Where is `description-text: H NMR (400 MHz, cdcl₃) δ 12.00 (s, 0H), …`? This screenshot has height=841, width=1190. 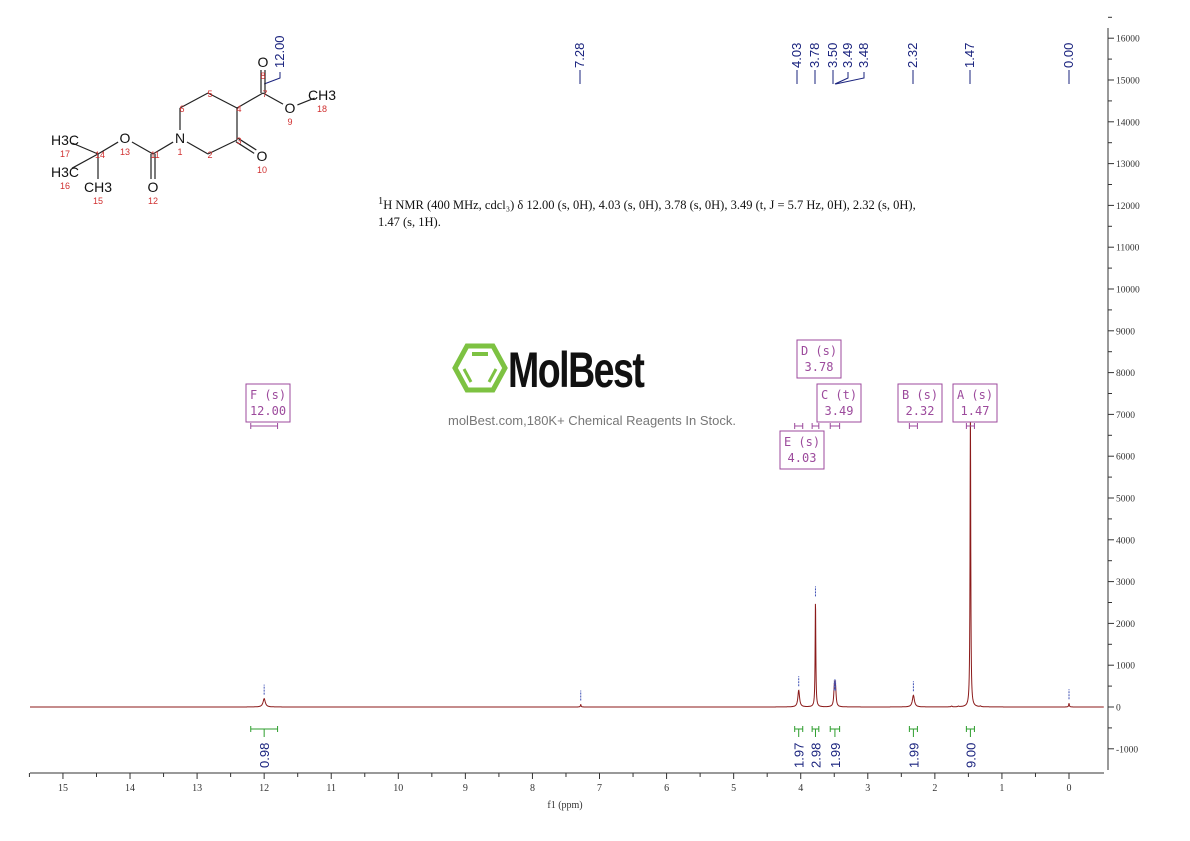 description-text: H NMR (400 MHz, cdcl₃) δ 12.00 (s, 0H), … is located at coordinates (647, 214).